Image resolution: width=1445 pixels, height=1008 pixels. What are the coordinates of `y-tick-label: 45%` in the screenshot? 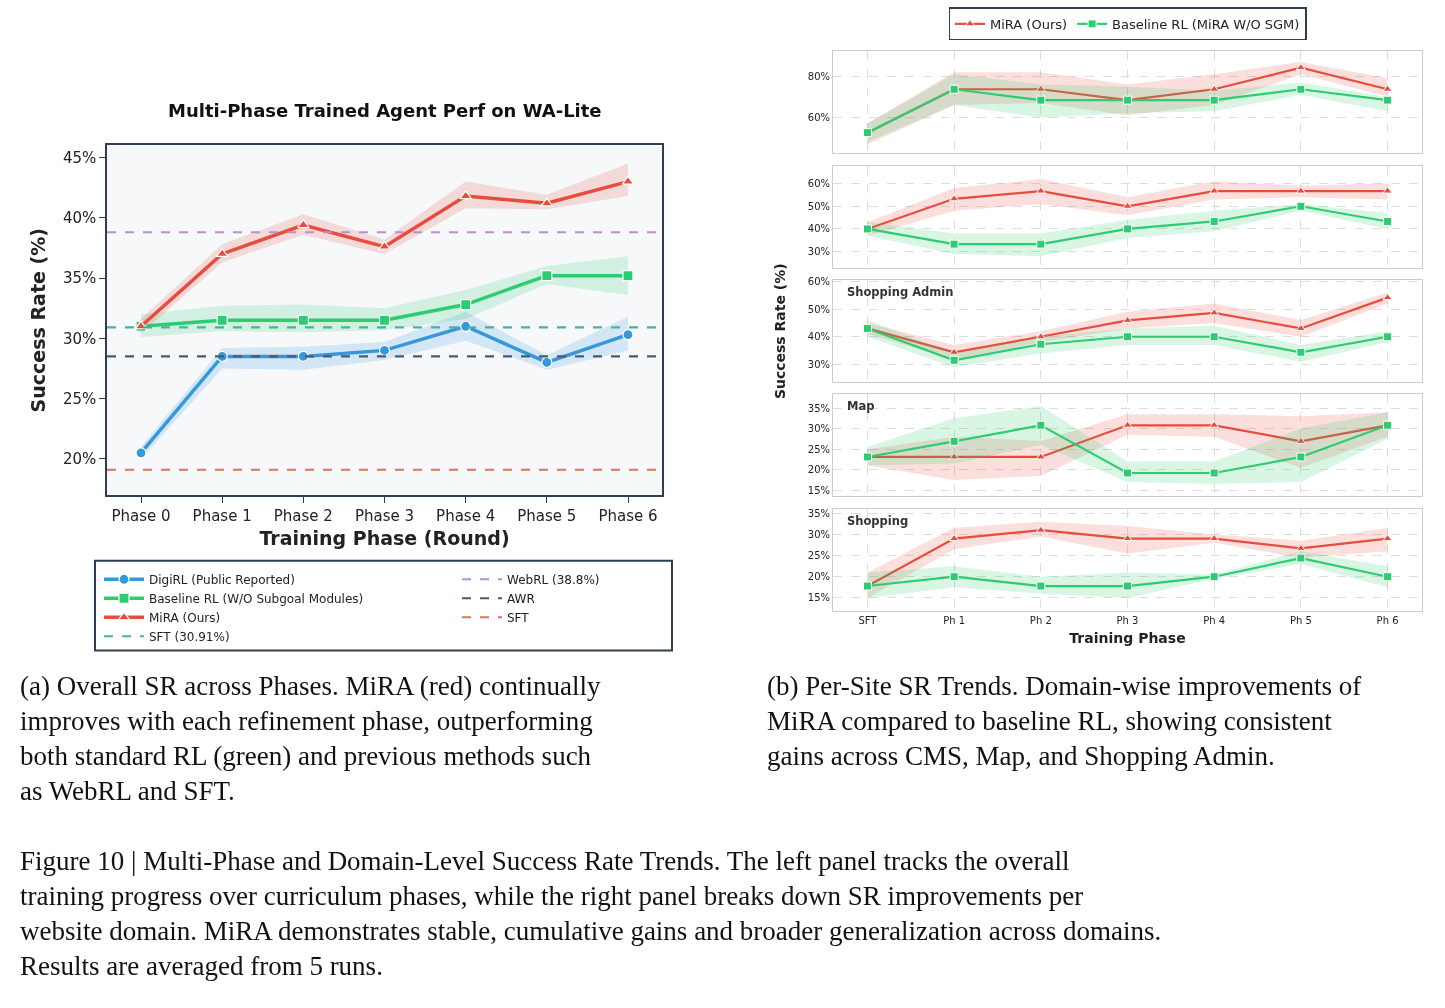 It's located at (79, 157).